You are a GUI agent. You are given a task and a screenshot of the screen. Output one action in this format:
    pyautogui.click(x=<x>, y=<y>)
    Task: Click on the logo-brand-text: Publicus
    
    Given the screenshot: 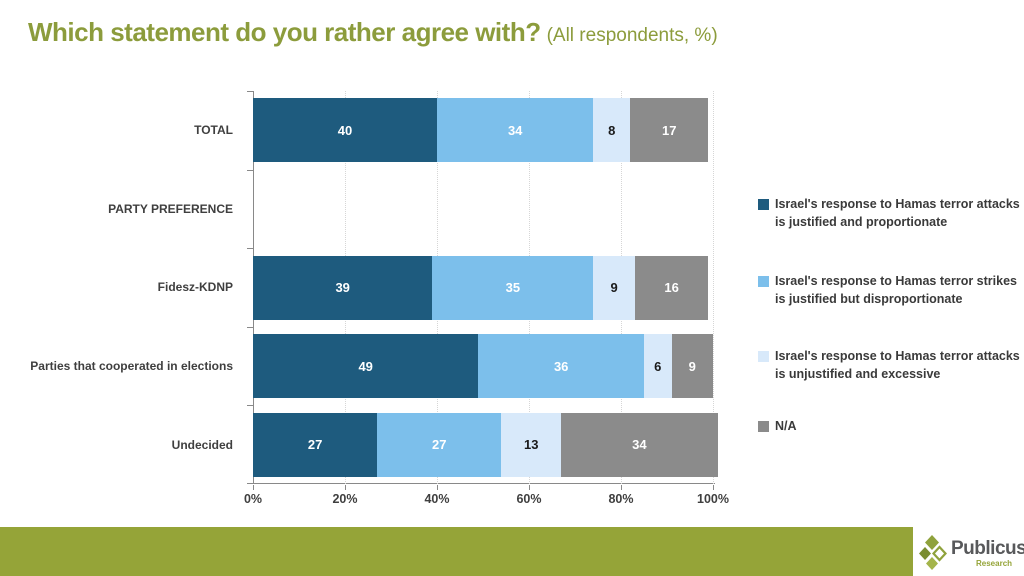 What is the action you would take?
    pyautogui.click(x=987, y=548)
    